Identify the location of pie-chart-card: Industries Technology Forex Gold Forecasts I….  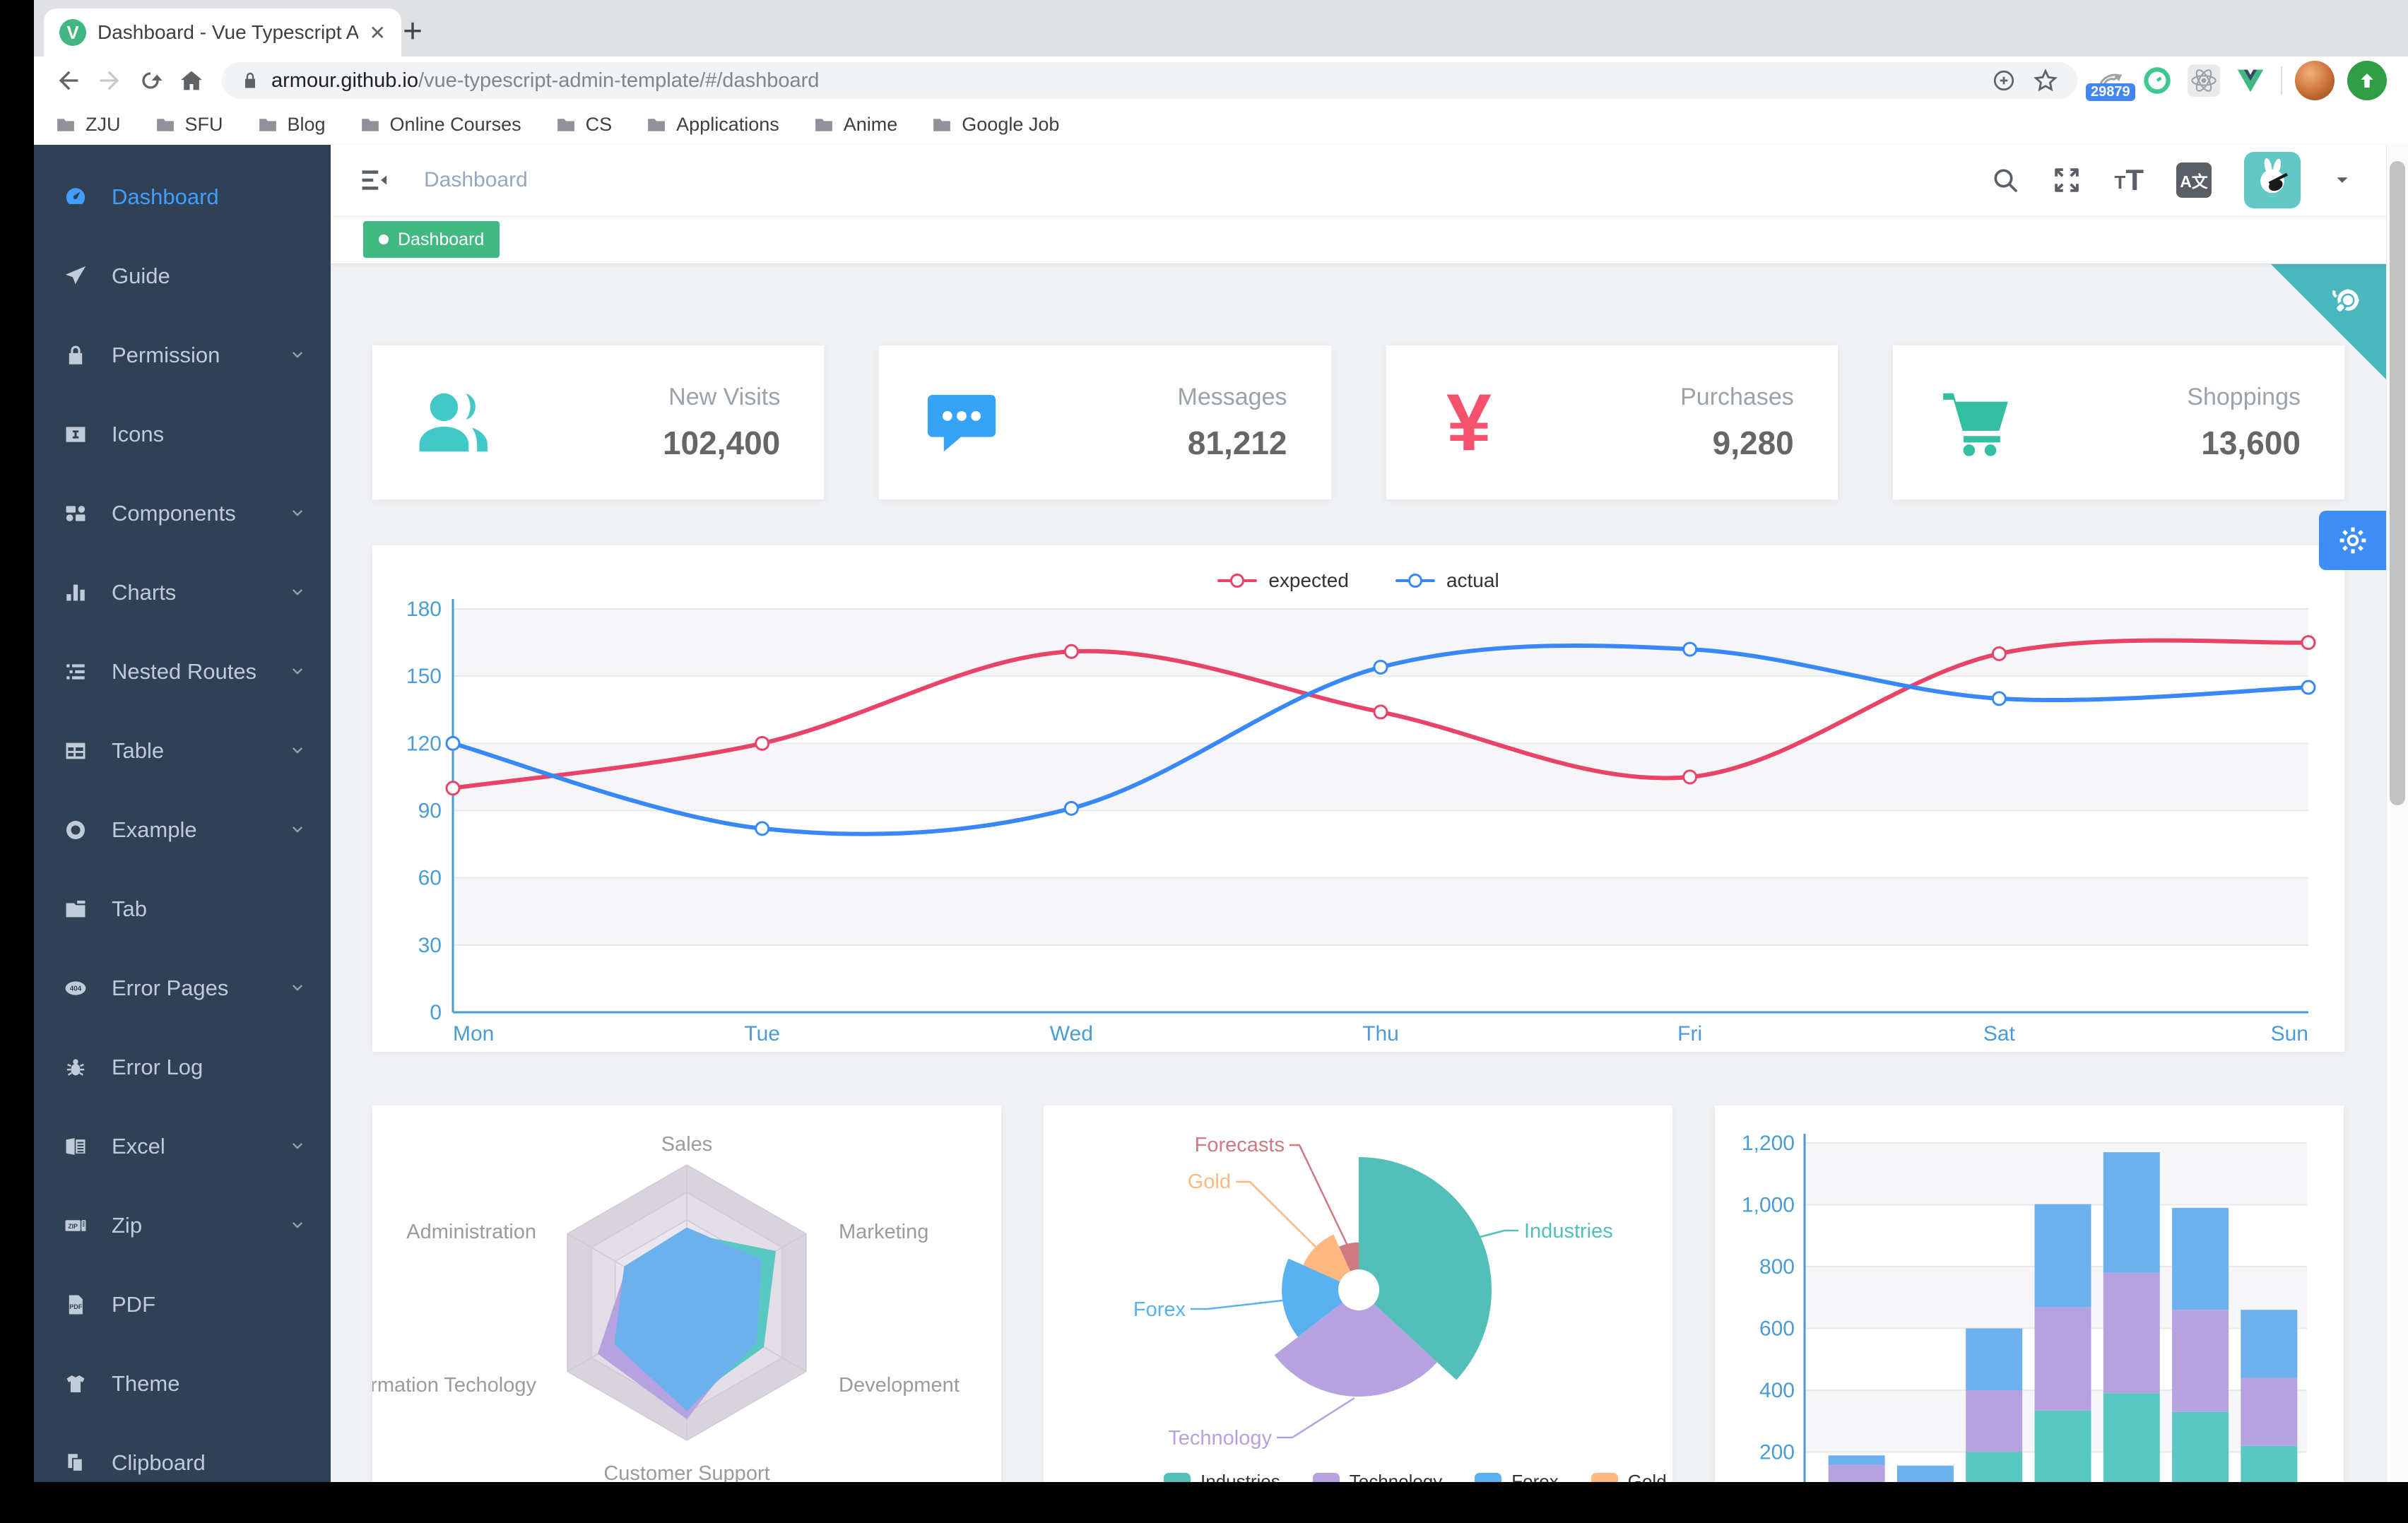
(1358, 1294).